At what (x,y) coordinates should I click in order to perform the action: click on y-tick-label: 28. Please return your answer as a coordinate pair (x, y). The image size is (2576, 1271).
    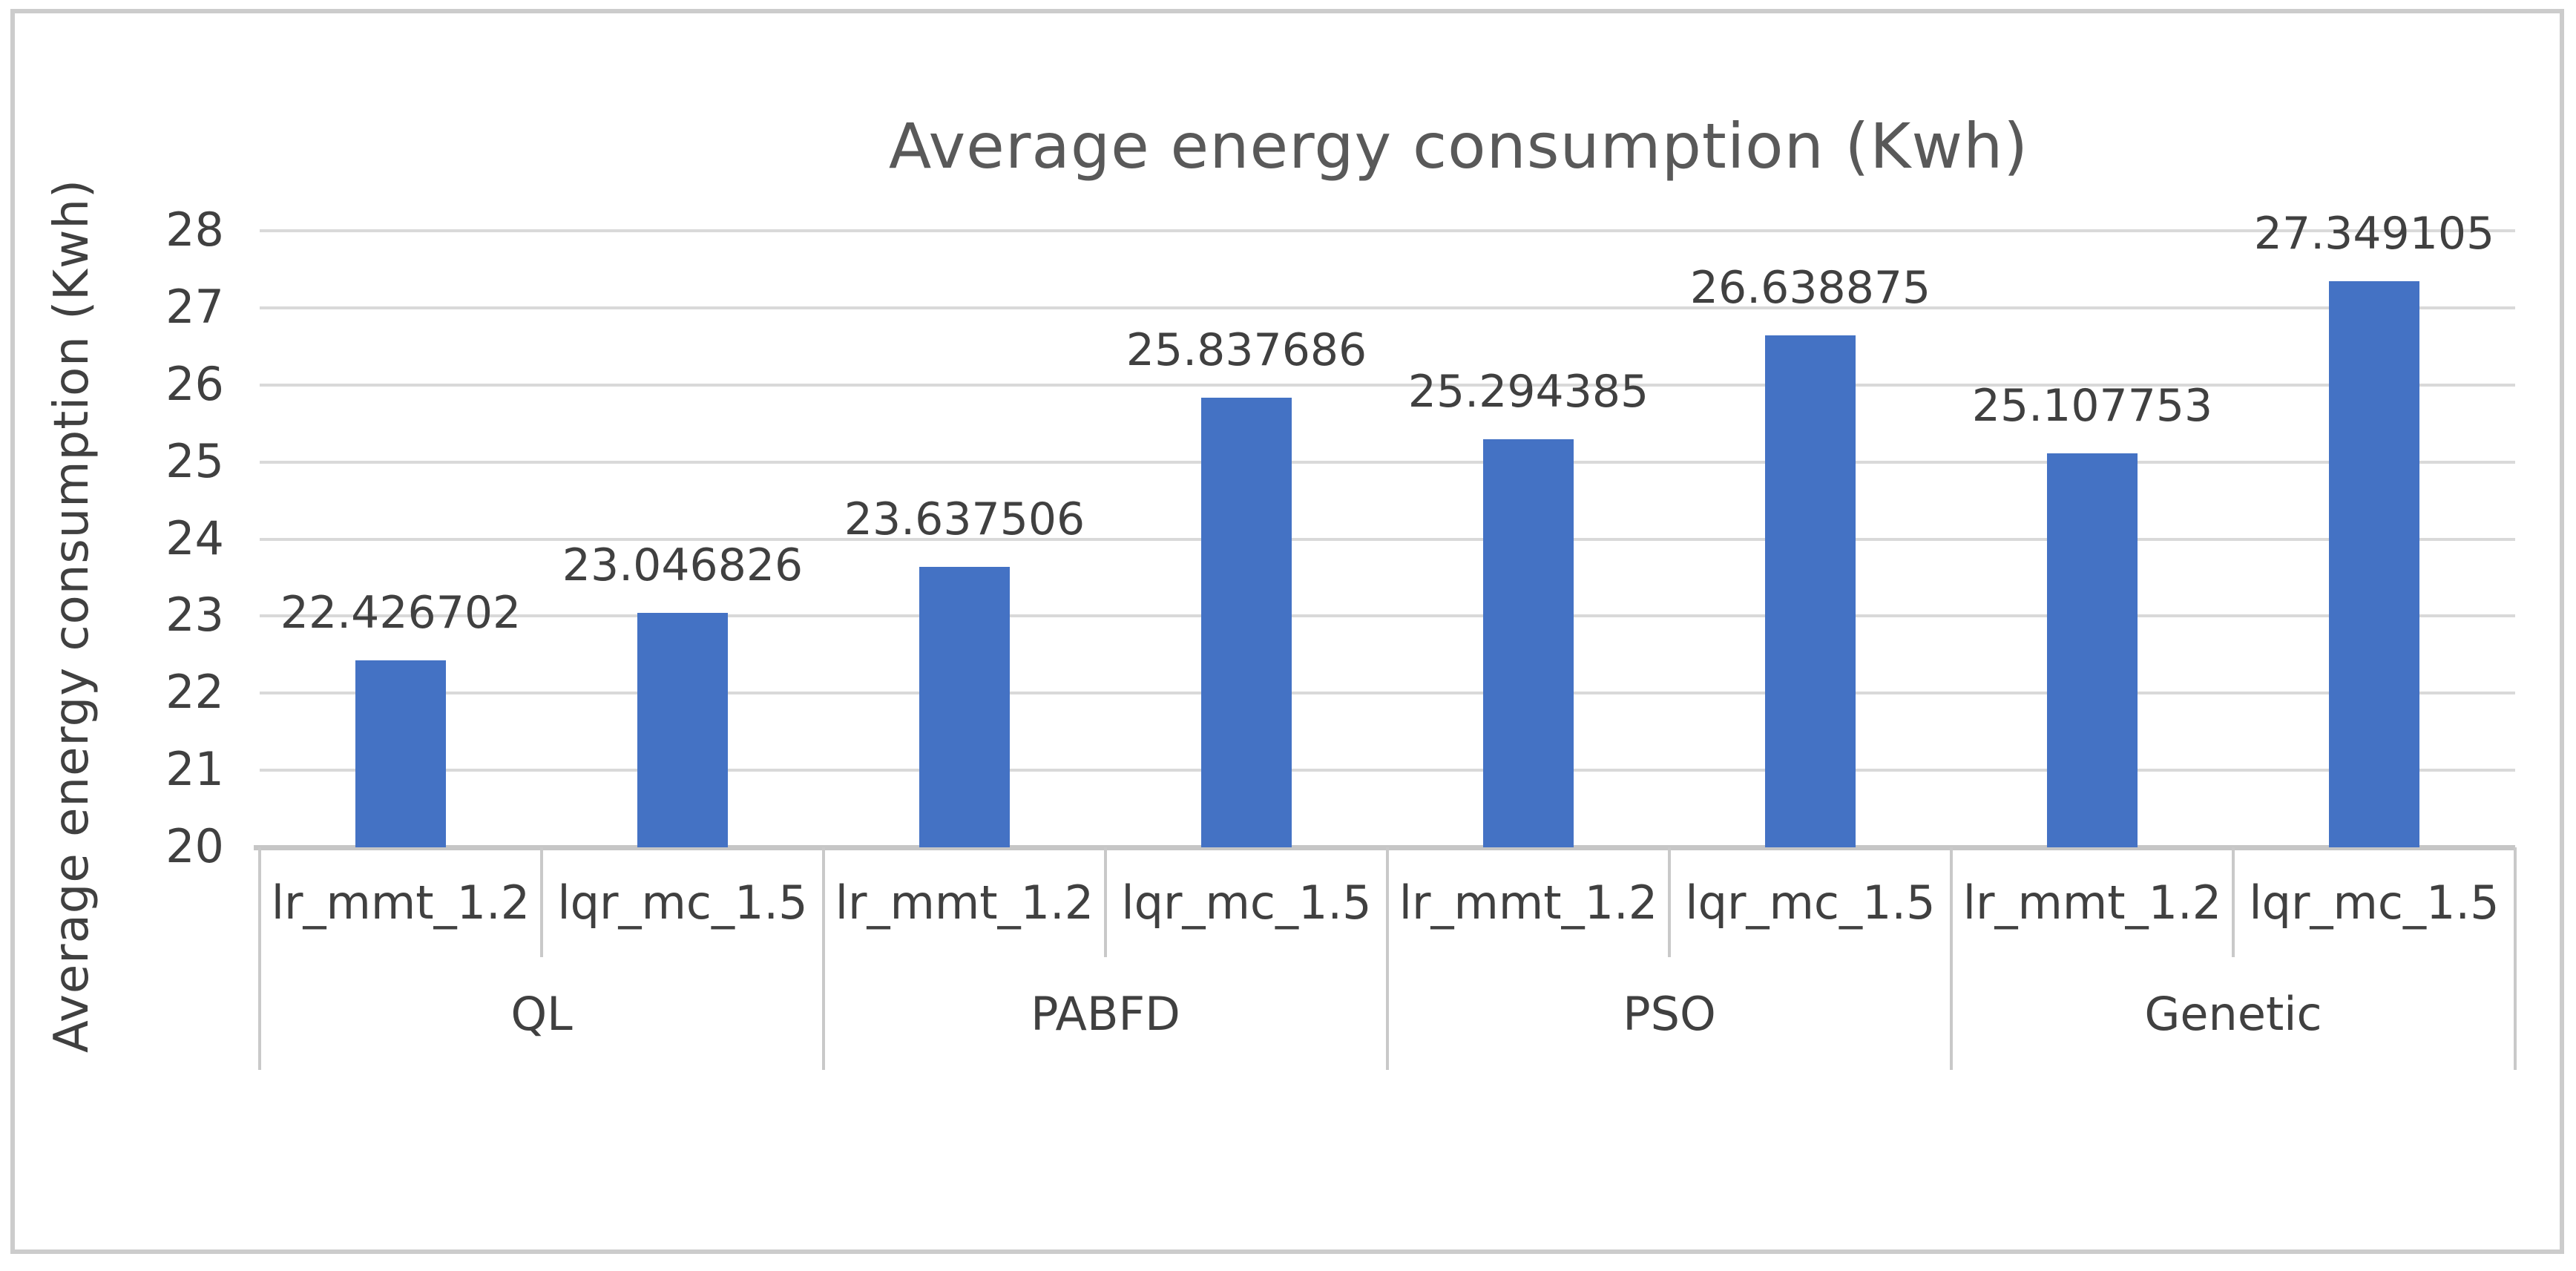
    Looking at the image, I should click on (195, 230).